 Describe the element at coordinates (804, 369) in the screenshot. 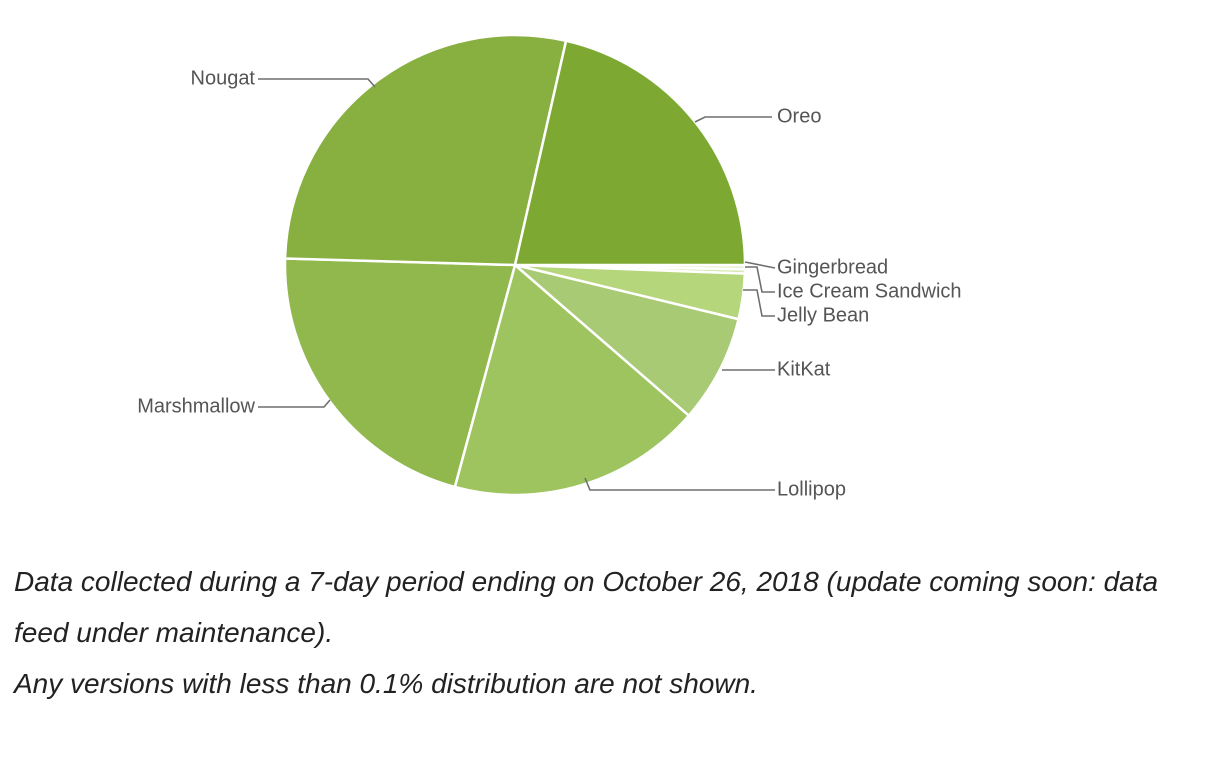

I see `slice-label-kitkat: KitKat` at that location.